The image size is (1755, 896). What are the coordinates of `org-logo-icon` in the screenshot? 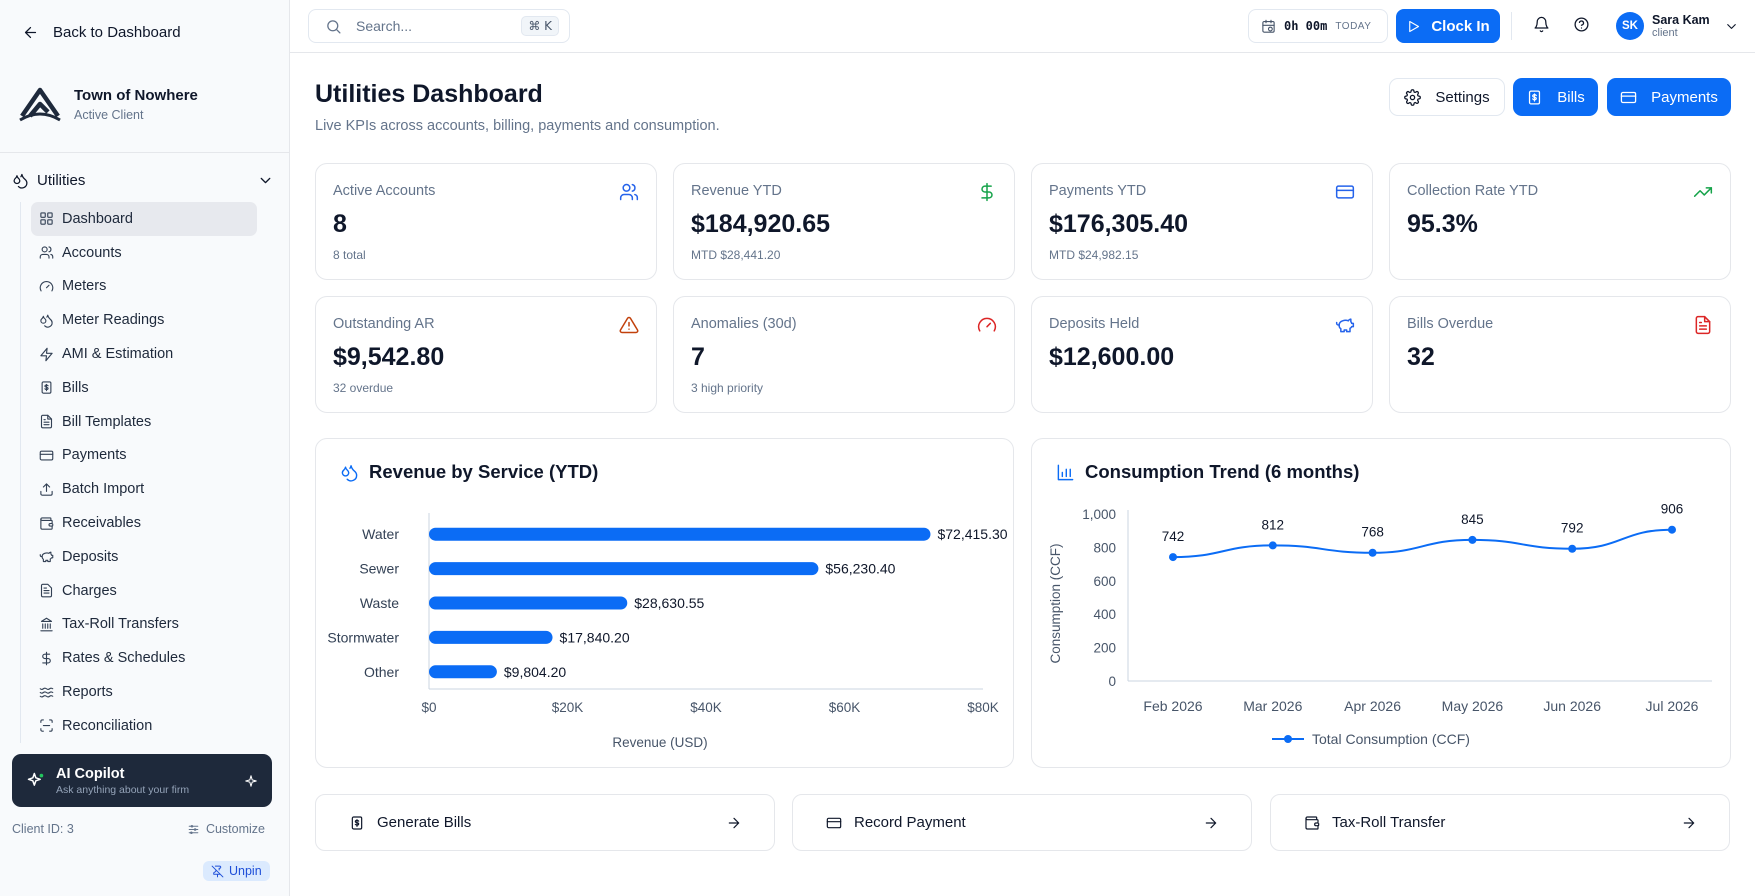 It's located at (40, 104).